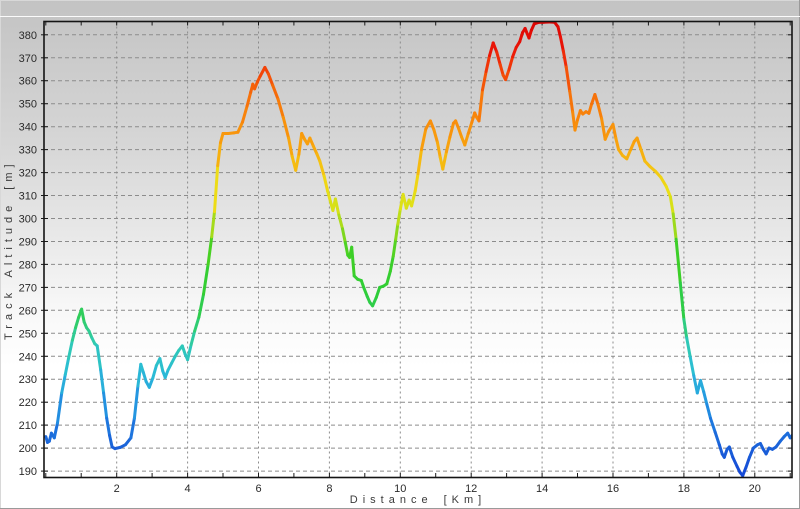 The width and height of the screenshot is (800, 509). I want to click on x-tick-label: 14, so click(542, 489).